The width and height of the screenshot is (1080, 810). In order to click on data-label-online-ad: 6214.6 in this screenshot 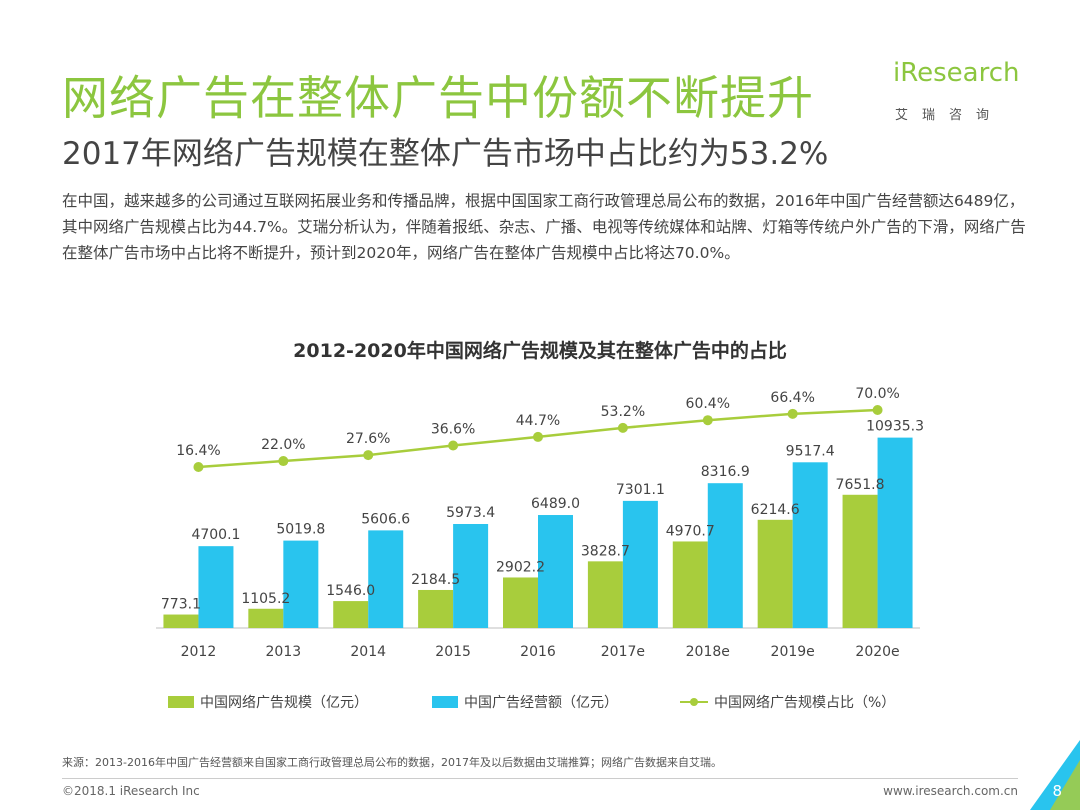, I will do `click(775, 510)`.